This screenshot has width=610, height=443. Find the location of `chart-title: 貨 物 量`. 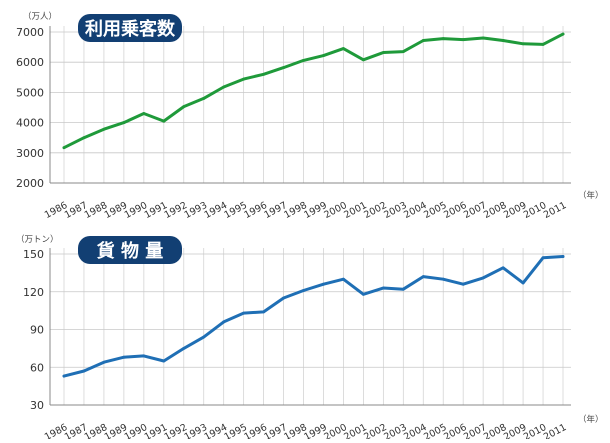

chart-title: 貨 物 量 is located at coordinates (130, 251).